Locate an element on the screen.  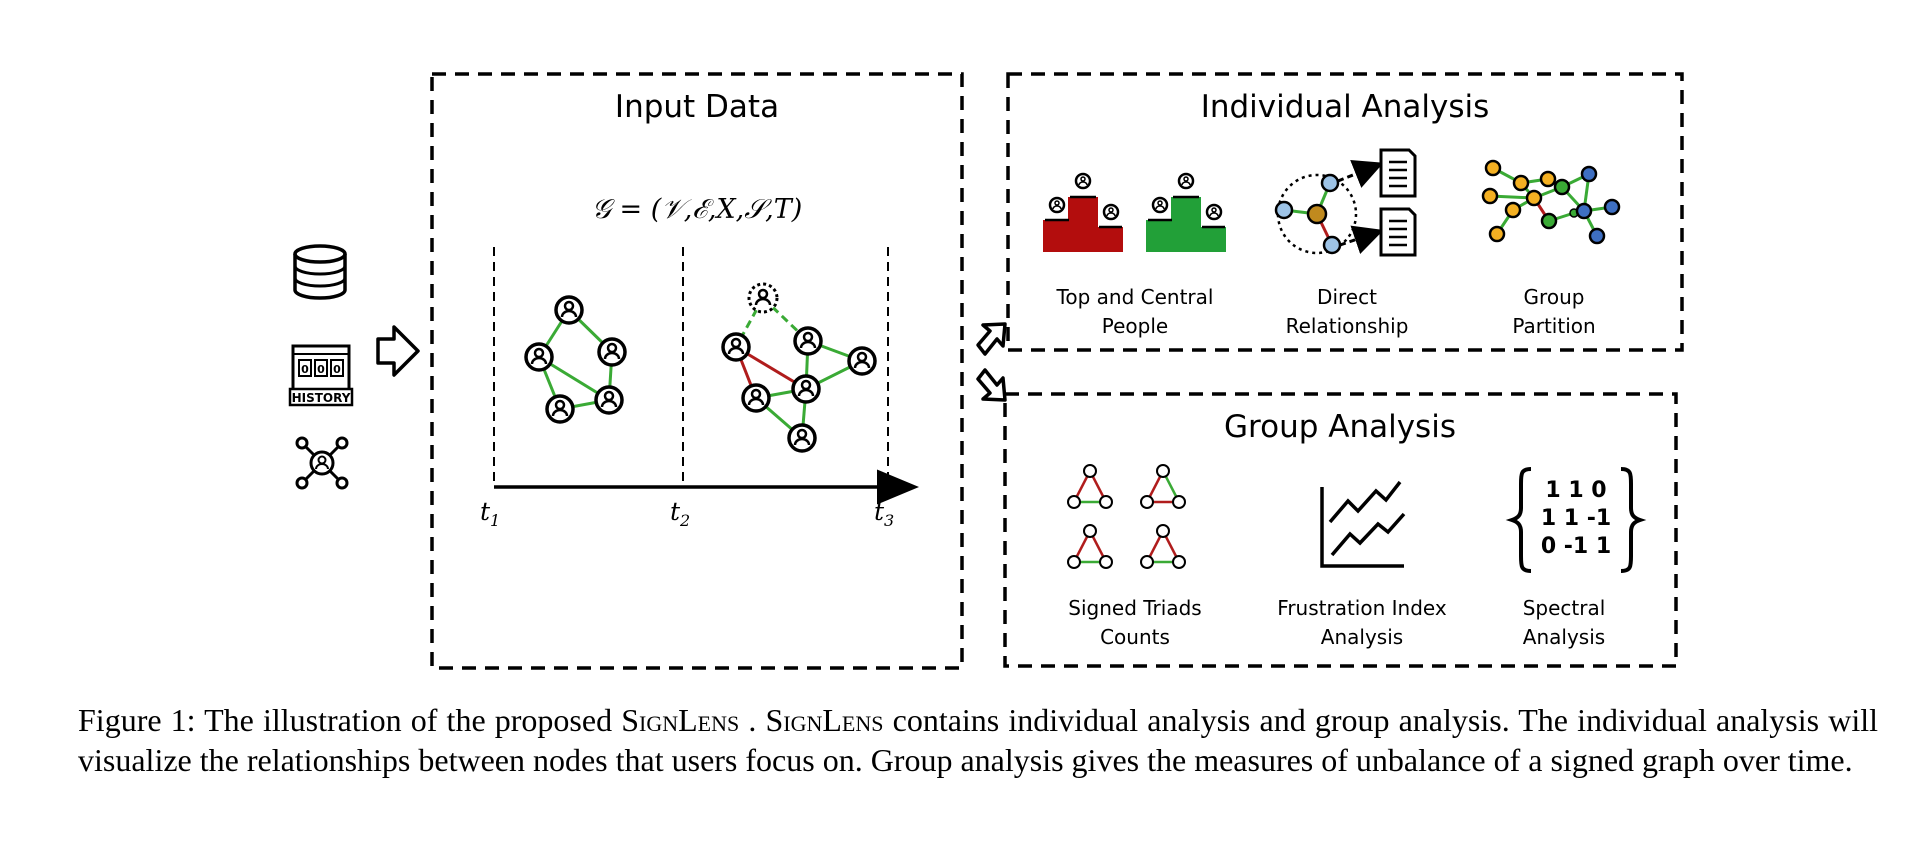
direct-relationship-icon is located at coordinates (1345, 202).